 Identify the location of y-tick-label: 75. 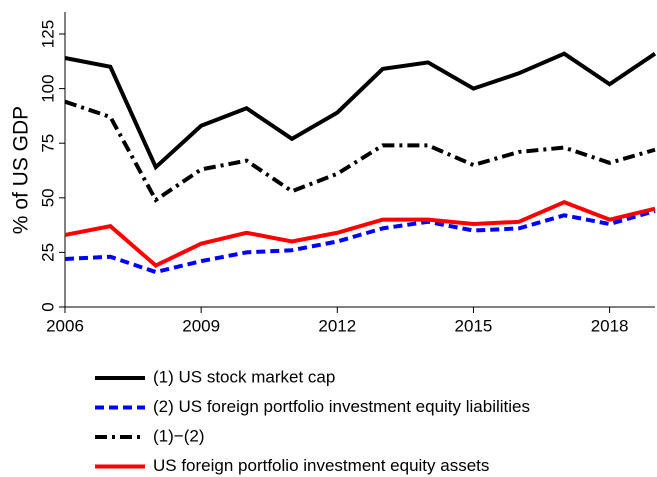
(47, 143).